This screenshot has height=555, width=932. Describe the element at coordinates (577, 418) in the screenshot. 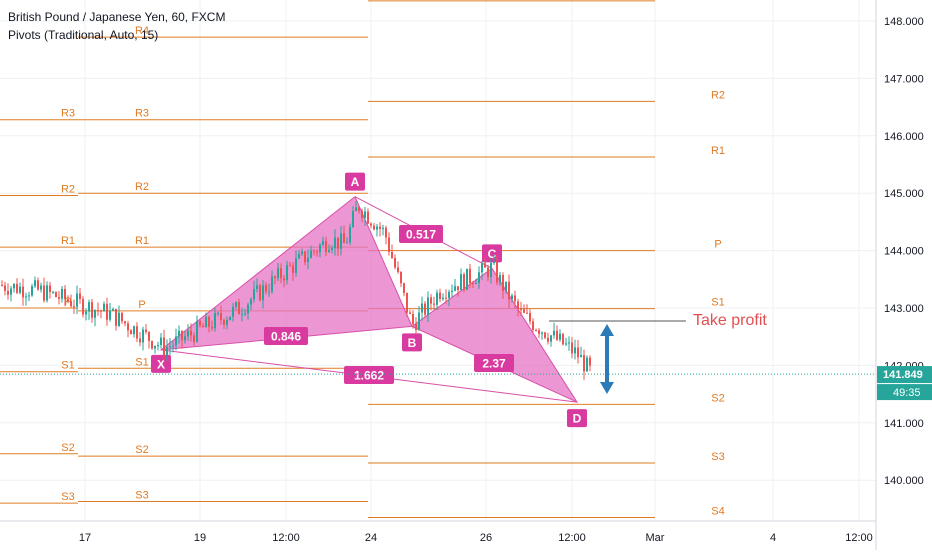

I see `pattern-point-d-bg` at that location.